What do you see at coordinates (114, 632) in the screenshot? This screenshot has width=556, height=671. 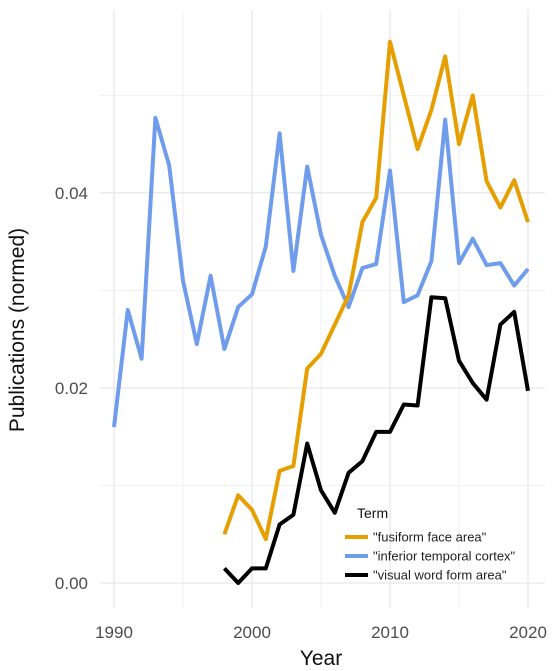 I see `x-tick-label: 1990` at bounding box center [114, 632].